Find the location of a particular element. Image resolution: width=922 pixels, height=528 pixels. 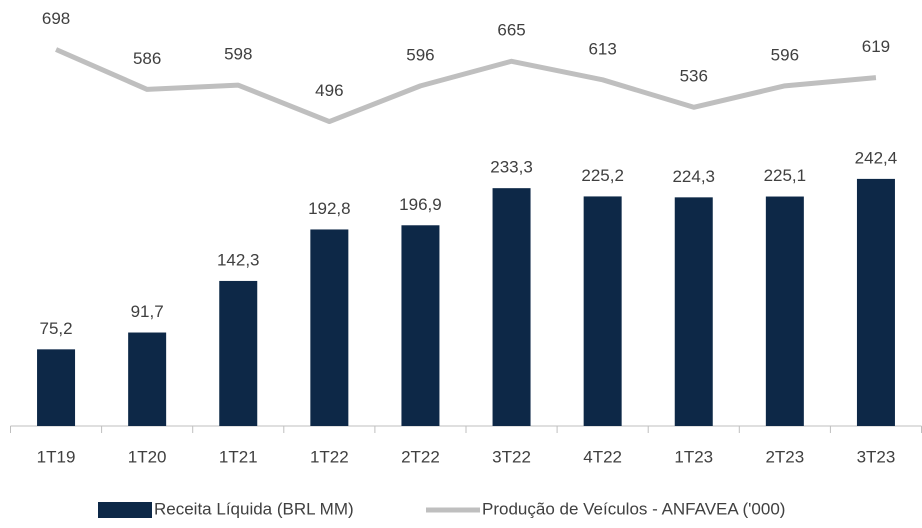

line is located at coordinates (466, 86).